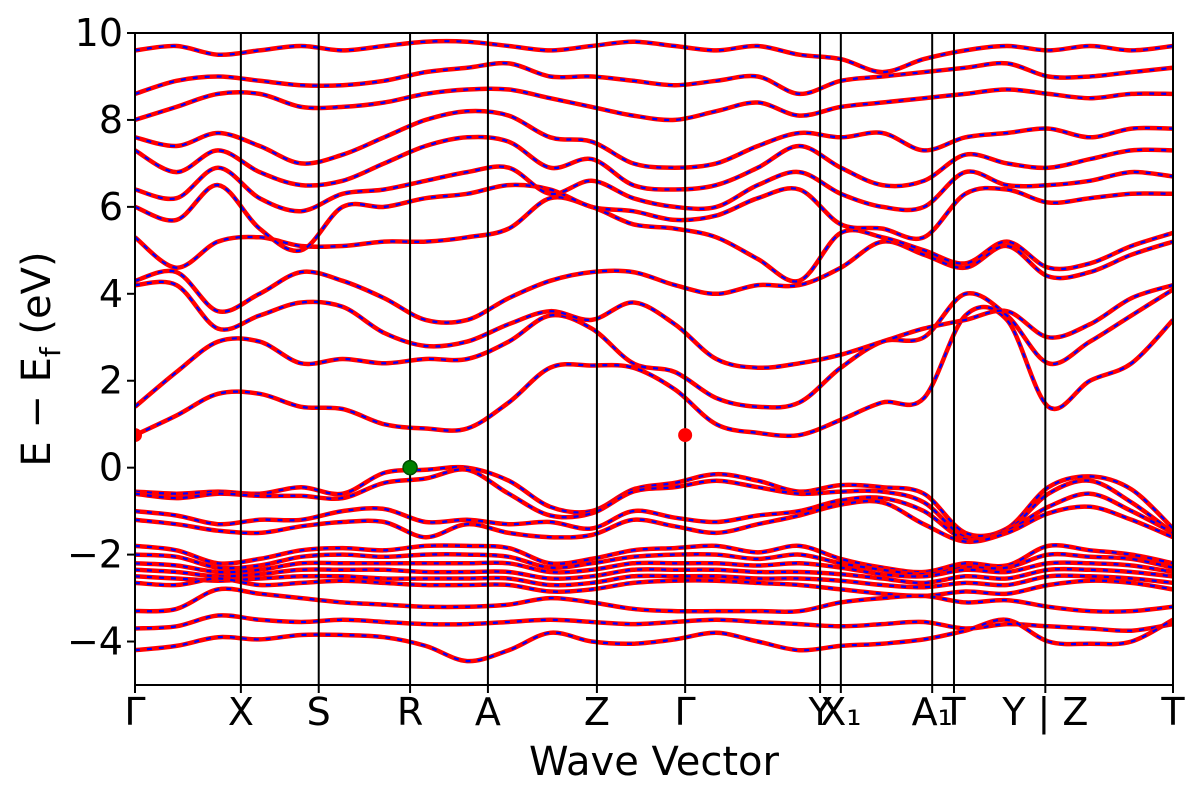 The width and height of the screenshot is (1200, 800). Describe the element at coordinates (111, 294) in the screenshot. I see `y-tick-label: 4` at that location.